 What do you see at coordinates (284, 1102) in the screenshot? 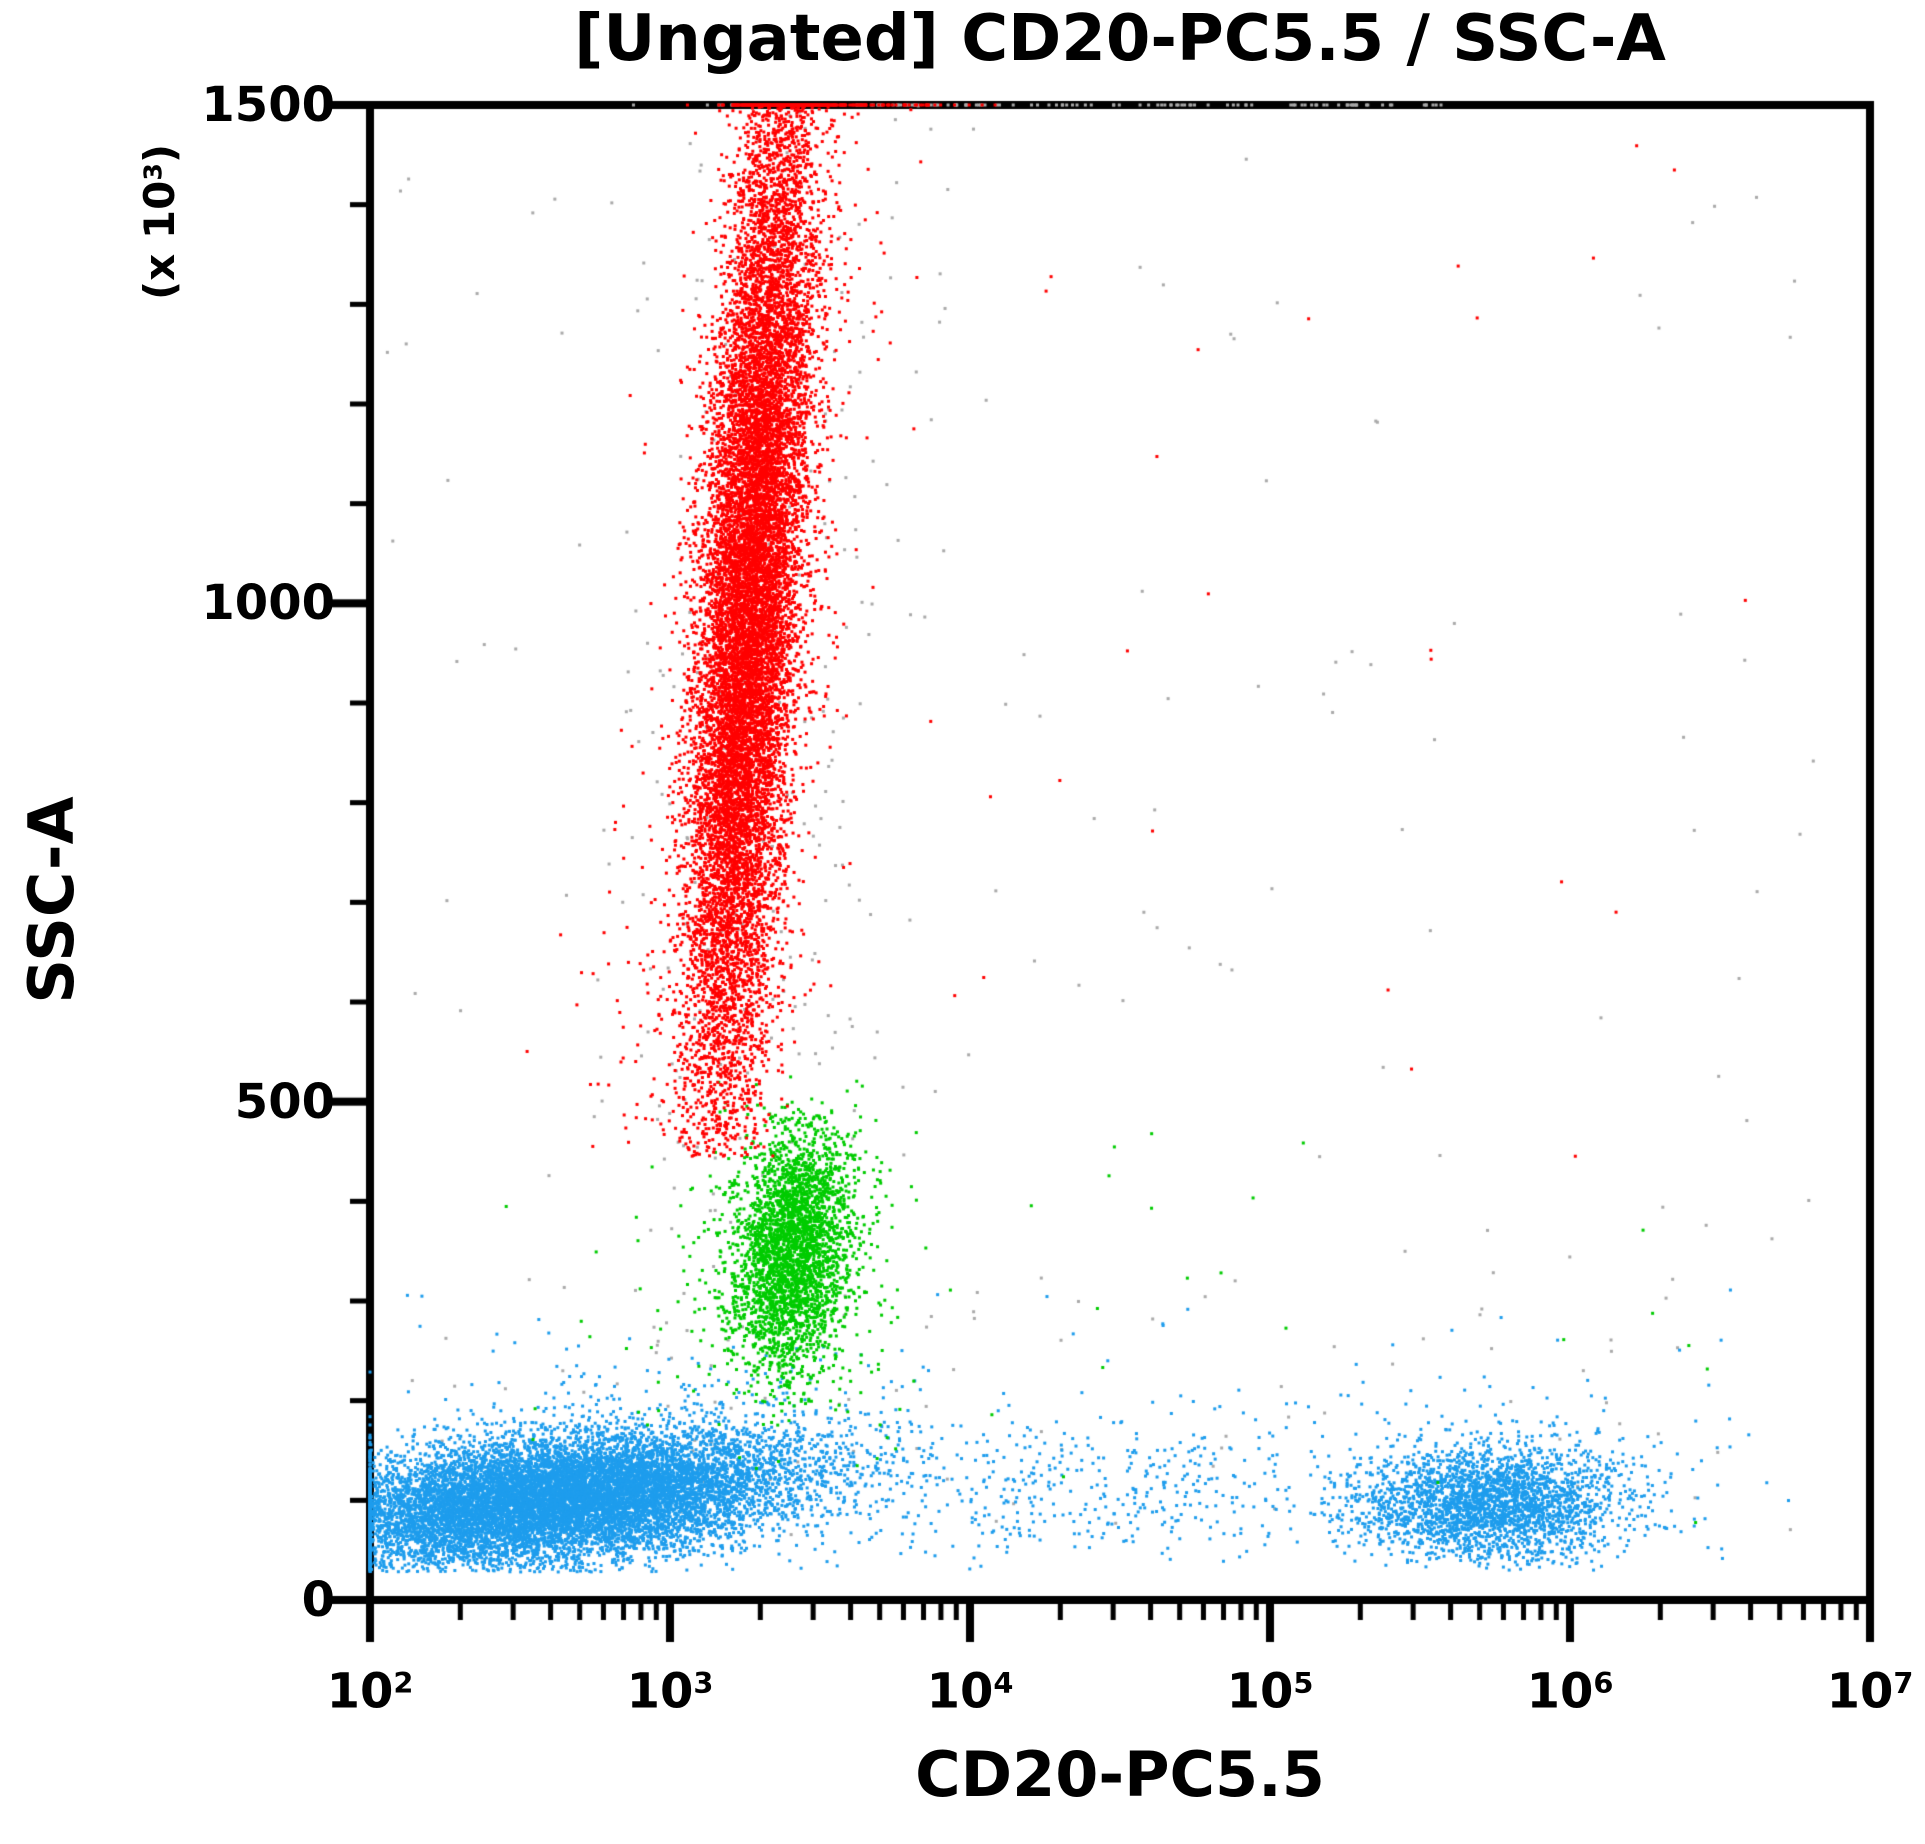
I see `y-tick-label-500: 500` at bounding box center [284, 1102].